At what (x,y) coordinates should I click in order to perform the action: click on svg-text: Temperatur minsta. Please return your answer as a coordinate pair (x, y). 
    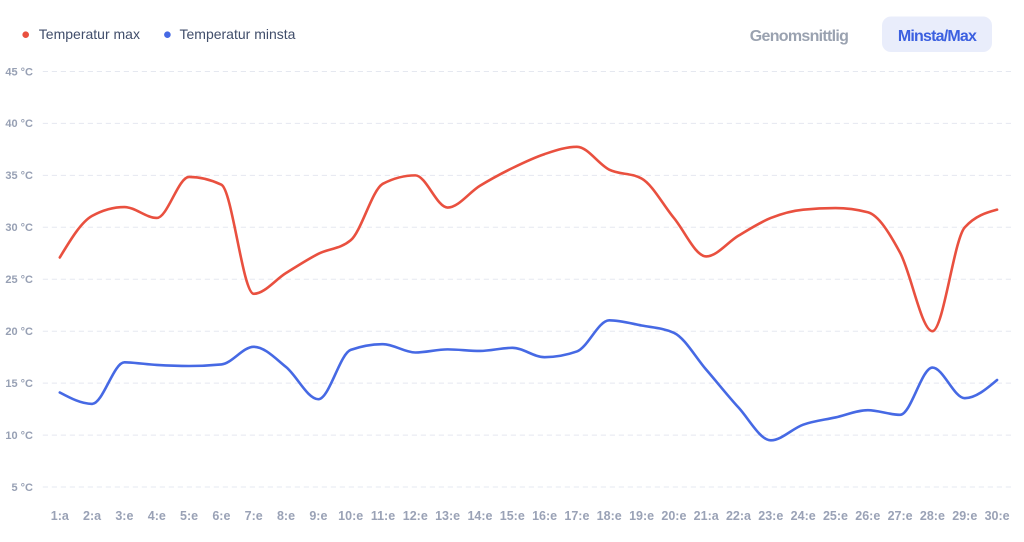
    Looking at the image, I should click on (238, 34).